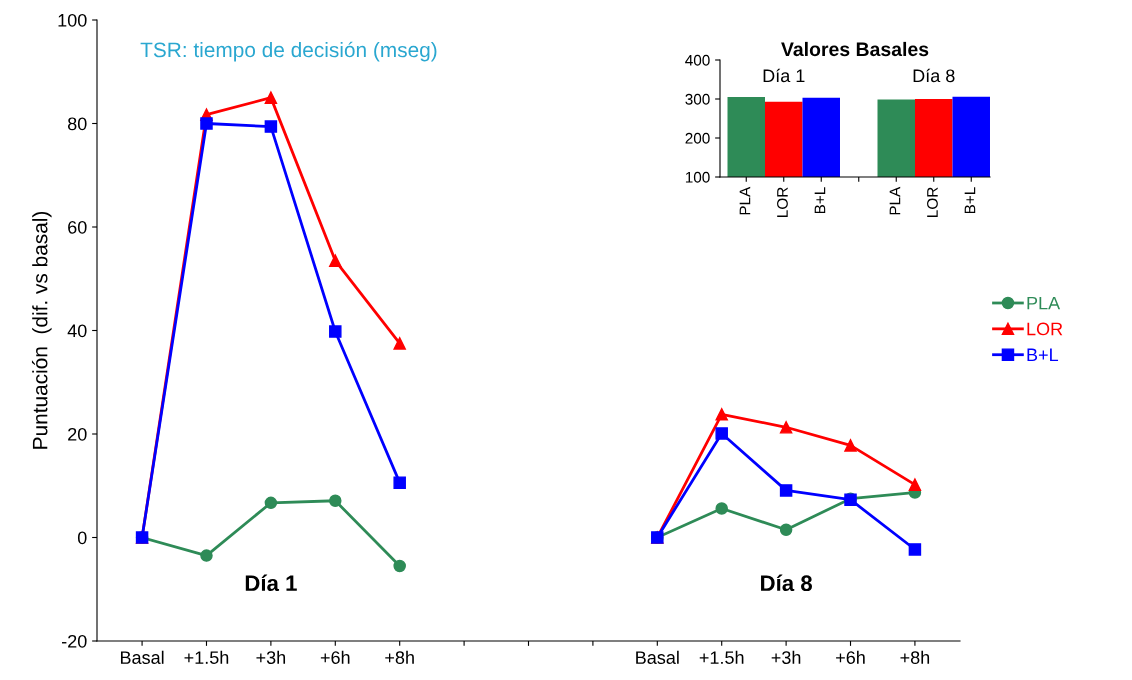  Describe the element at coordinates (77, 331) in the screenshot. I see `y-tick-label: 40` at that location.